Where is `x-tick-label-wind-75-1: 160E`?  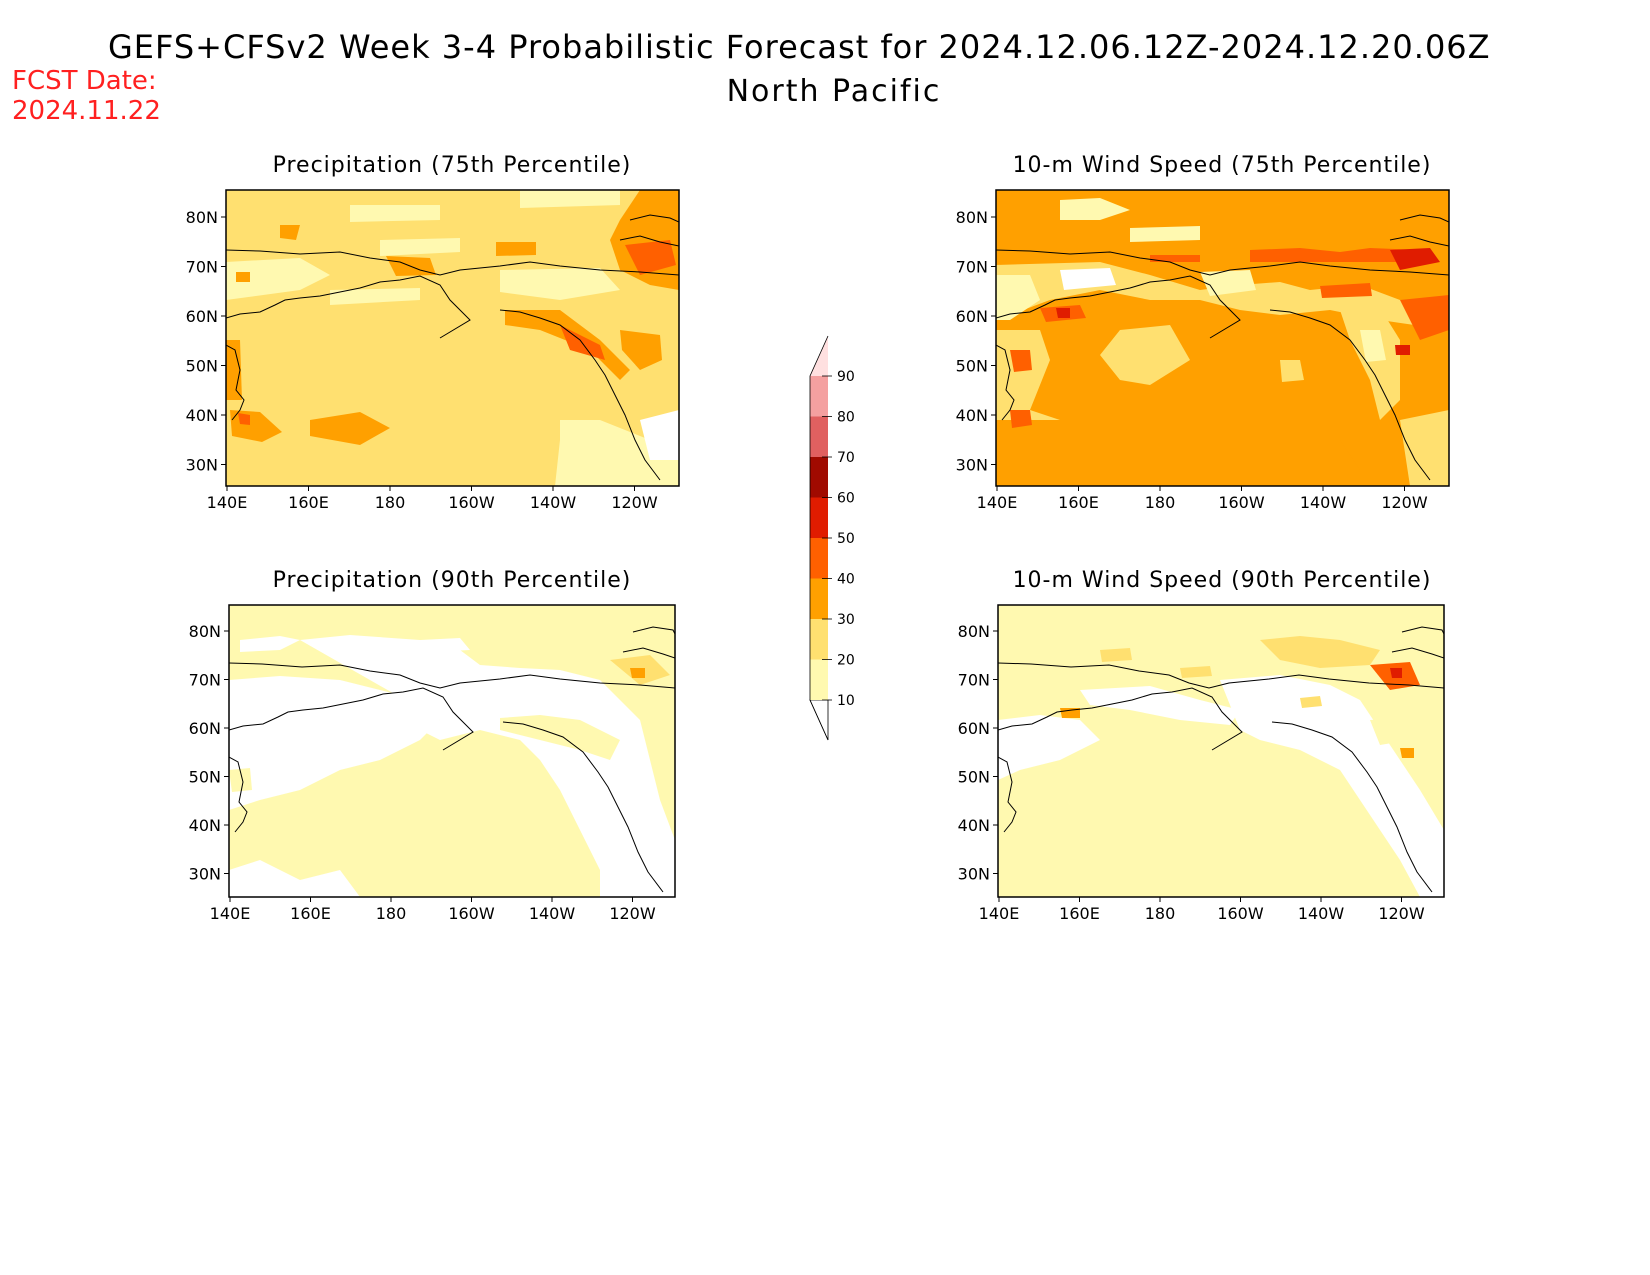
x-tick-label-wind-75-1: 160E is located at coordinates (1078, 502).